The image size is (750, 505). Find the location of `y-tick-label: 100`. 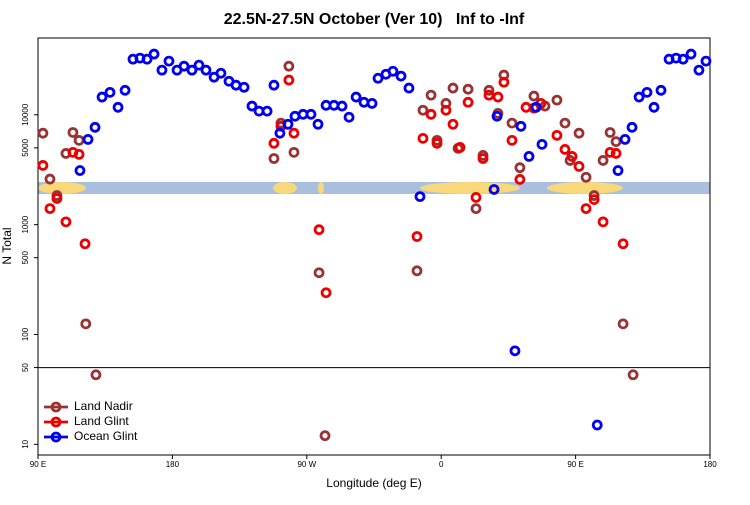

y-tick-label: 100 is located at coordinates (25, 334).